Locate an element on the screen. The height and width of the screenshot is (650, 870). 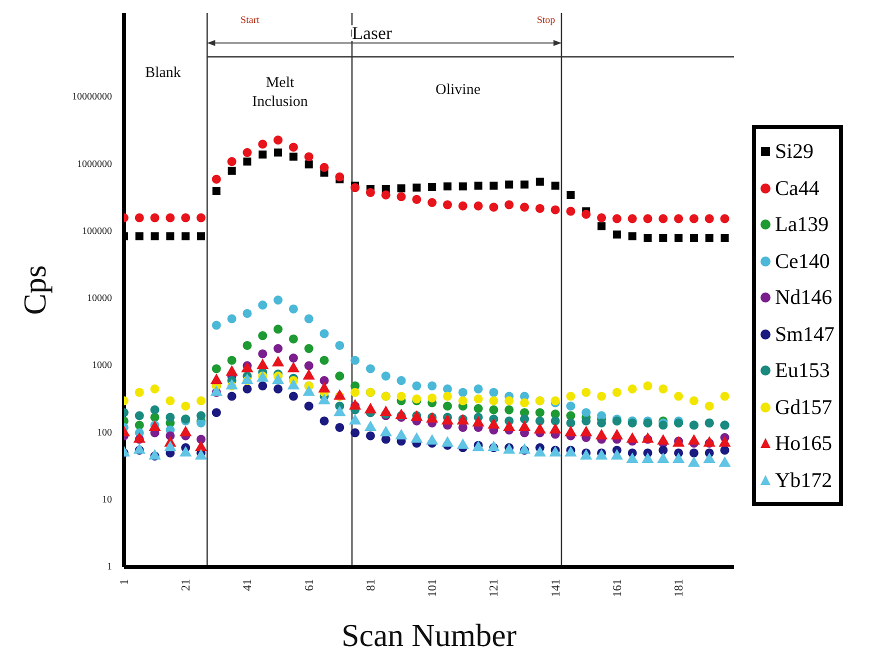
legend-label: Eu153 is located at coordinates (802, 370).